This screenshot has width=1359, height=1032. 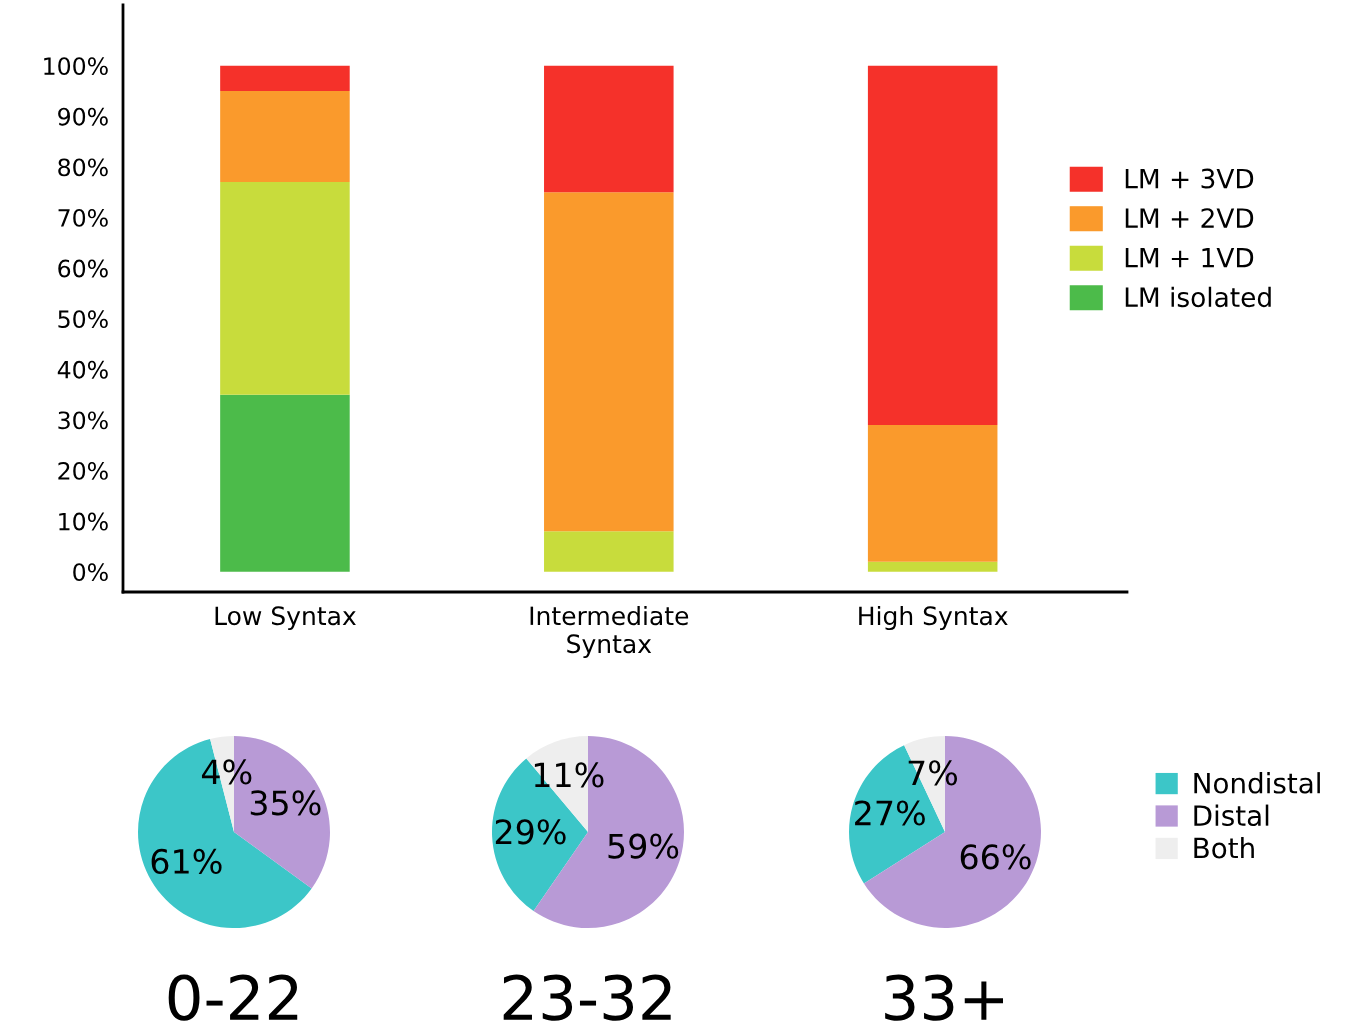 What do you see at coordinates (933, 618) in the screenshot?
I see `x-tick-label: High Syntax` at bounding box center [933, 618].